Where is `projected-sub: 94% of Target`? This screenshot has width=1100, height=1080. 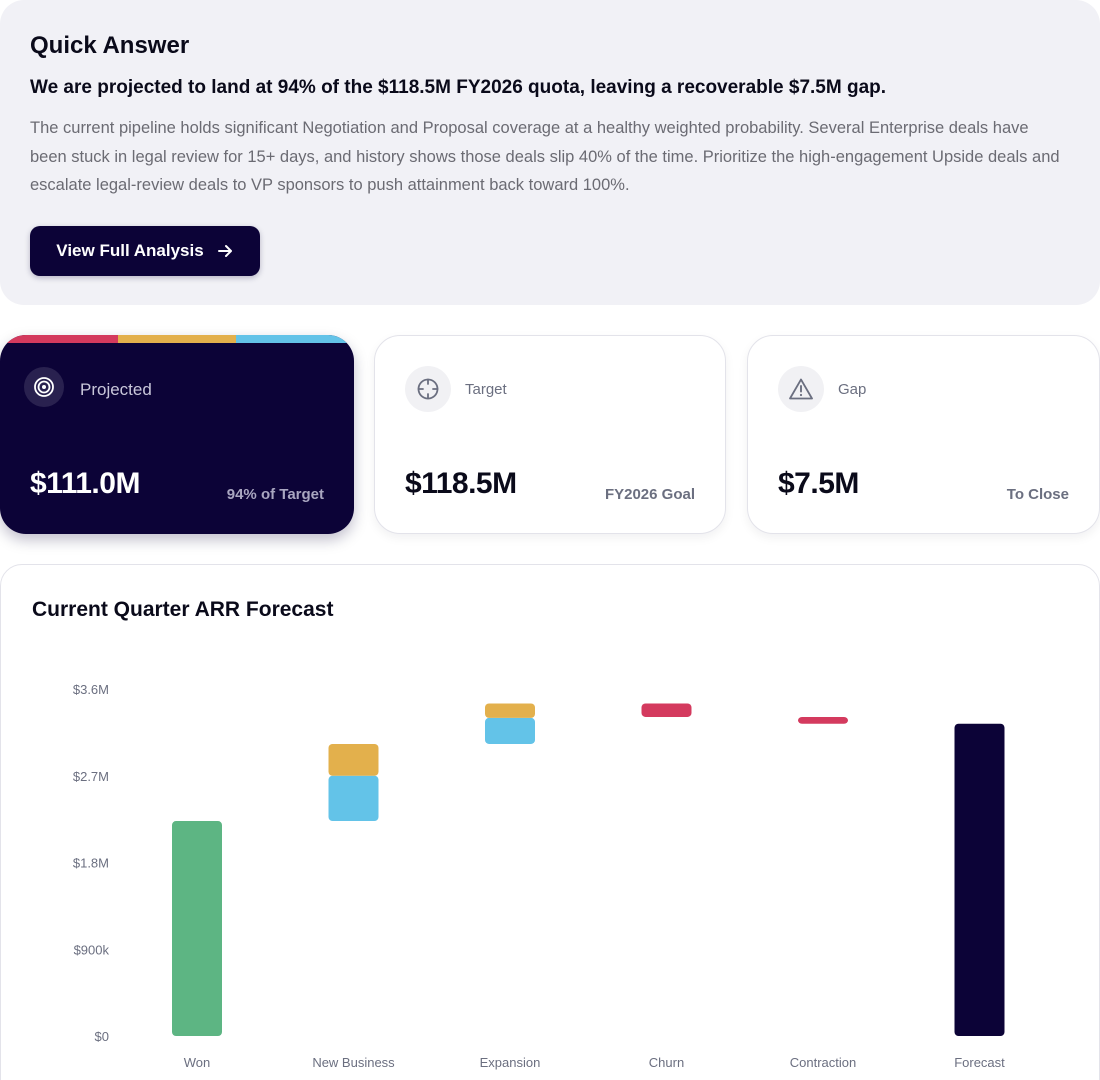
projected-sub: 94% of Target is located at coordinates (275, 494).